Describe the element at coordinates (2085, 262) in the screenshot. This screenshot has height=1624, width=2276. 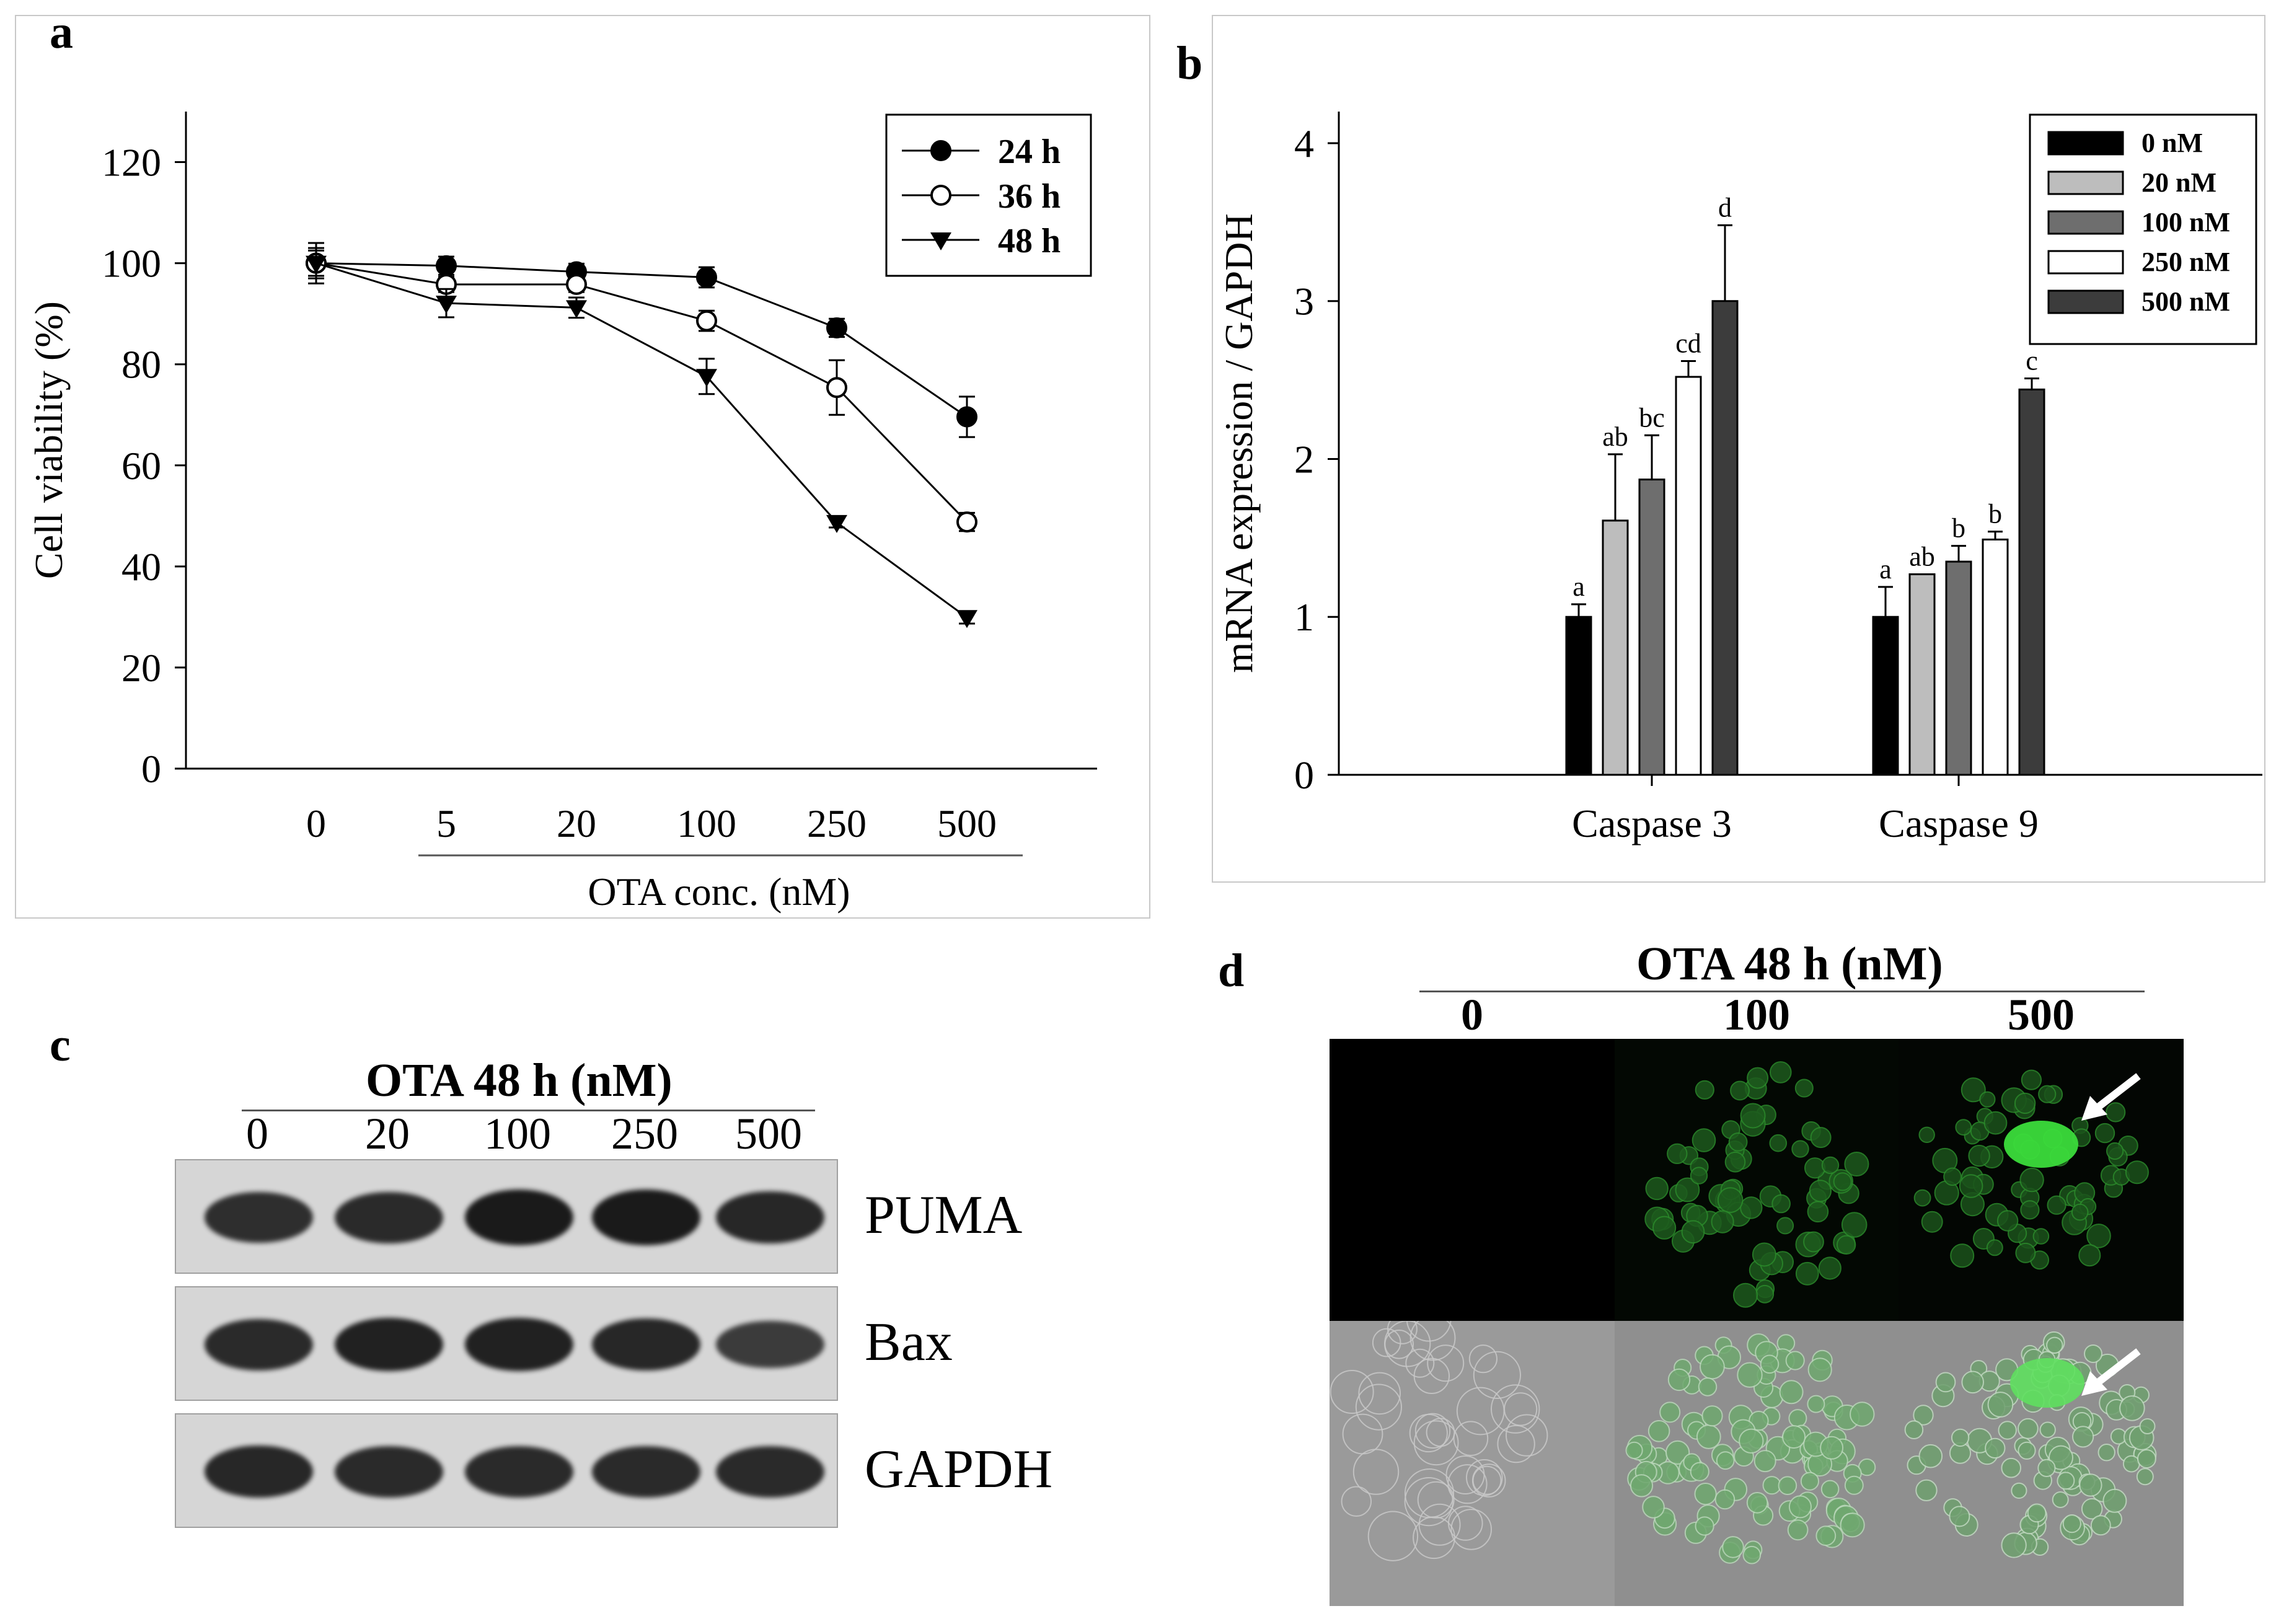
I see `legend-swatch` at that location.